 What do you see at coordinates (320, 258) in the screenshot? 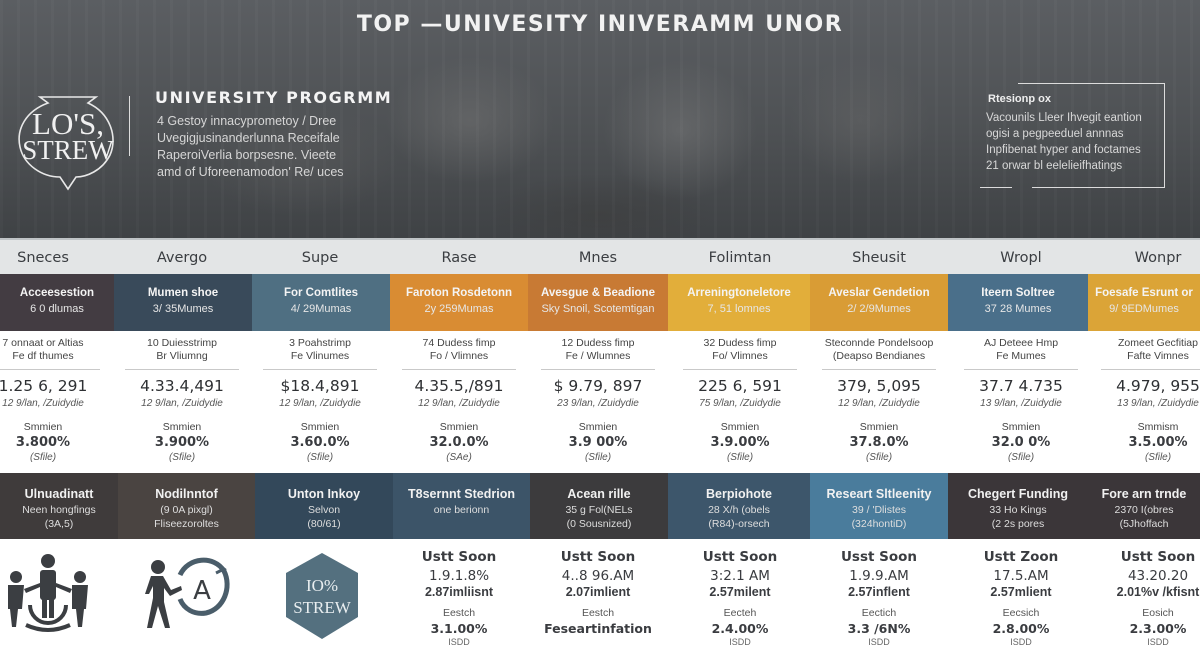
I see `column-header: Supe` at bounding box center [320, 258].